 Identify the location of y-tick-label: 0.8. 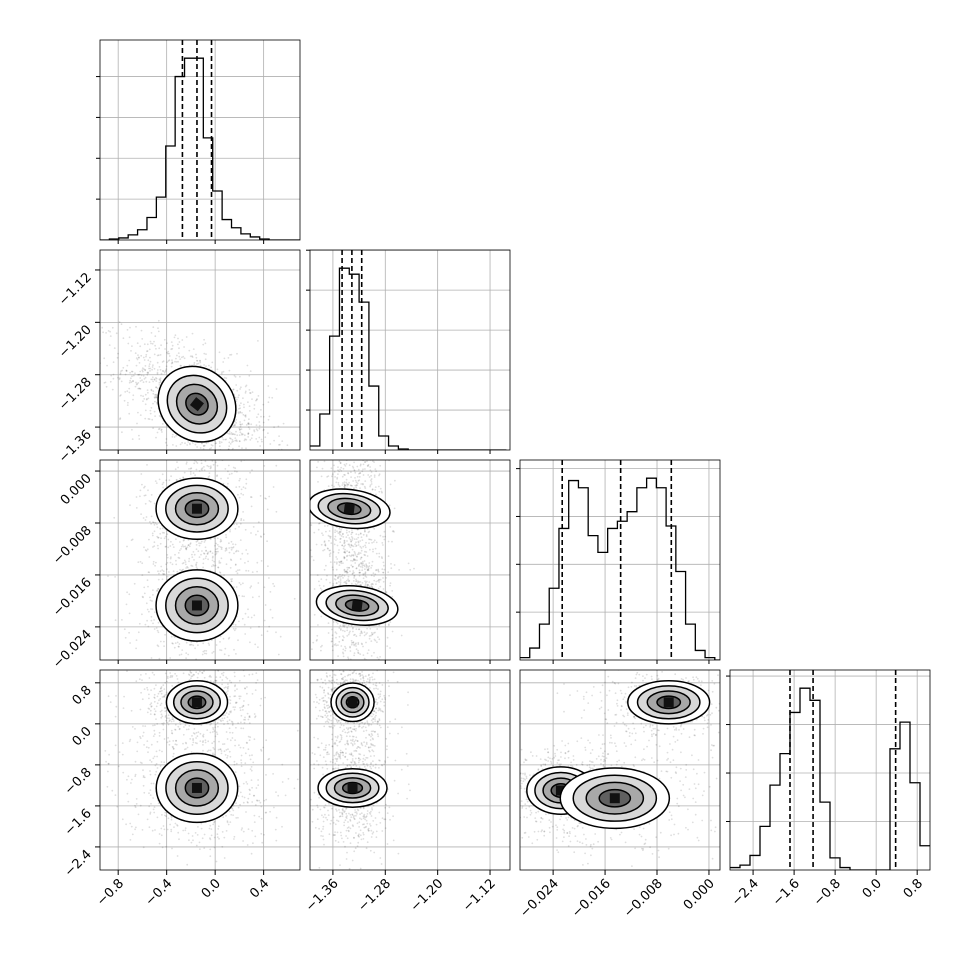
(82, 695).